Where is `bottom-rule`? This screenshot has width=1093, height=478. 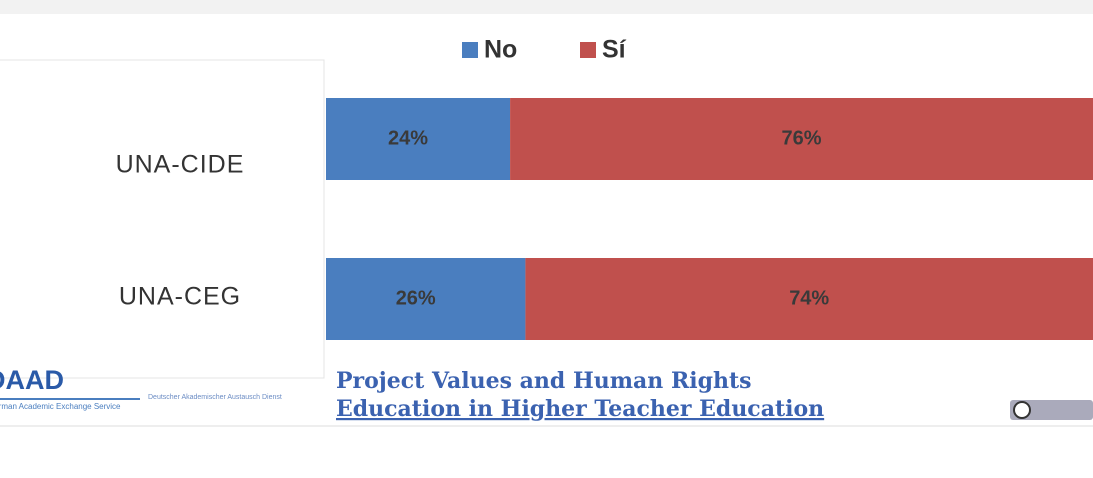
bottom-rule is located at coordinates (546, 426).